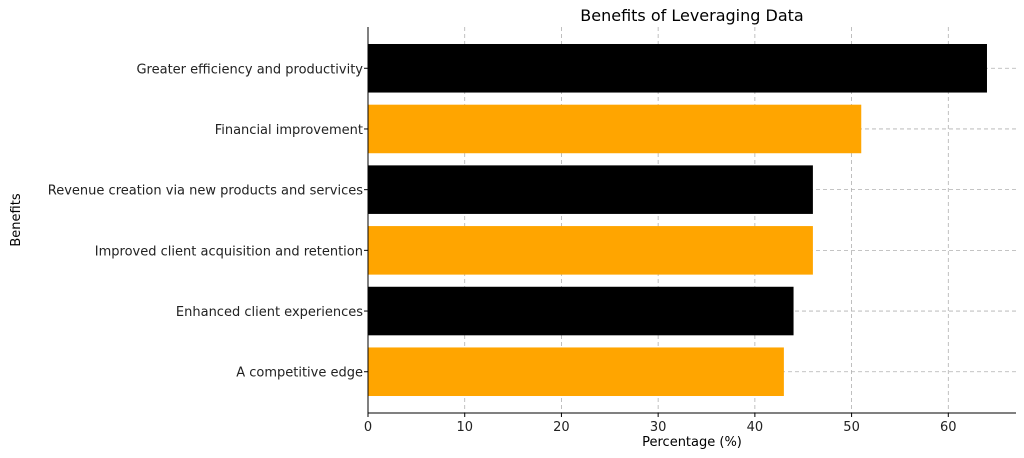 Image resolution: width=1024 pixels, height=458 pixels. I want to click on x-tick-label: 50, so click(851, 427).